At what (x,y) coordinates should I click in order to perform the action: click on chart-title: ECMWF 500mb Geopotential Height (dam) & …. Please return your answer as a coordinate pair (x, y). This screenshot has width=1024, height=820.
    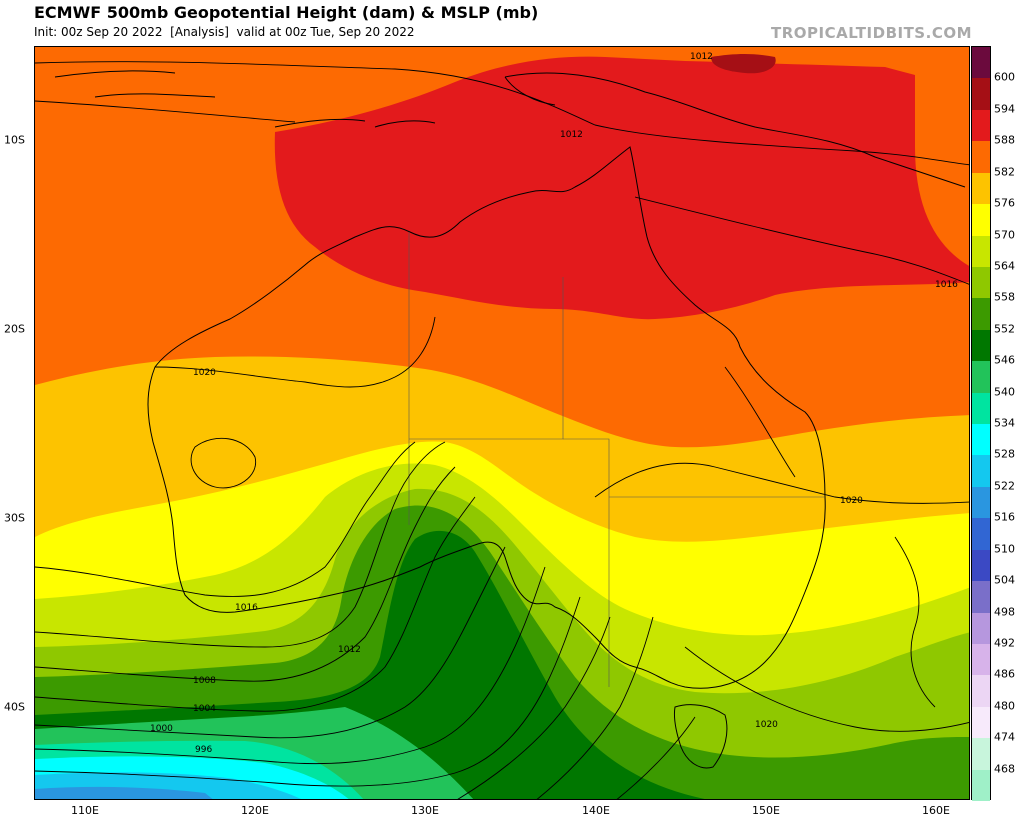
    Looking at the image, I should click on (286, 12).